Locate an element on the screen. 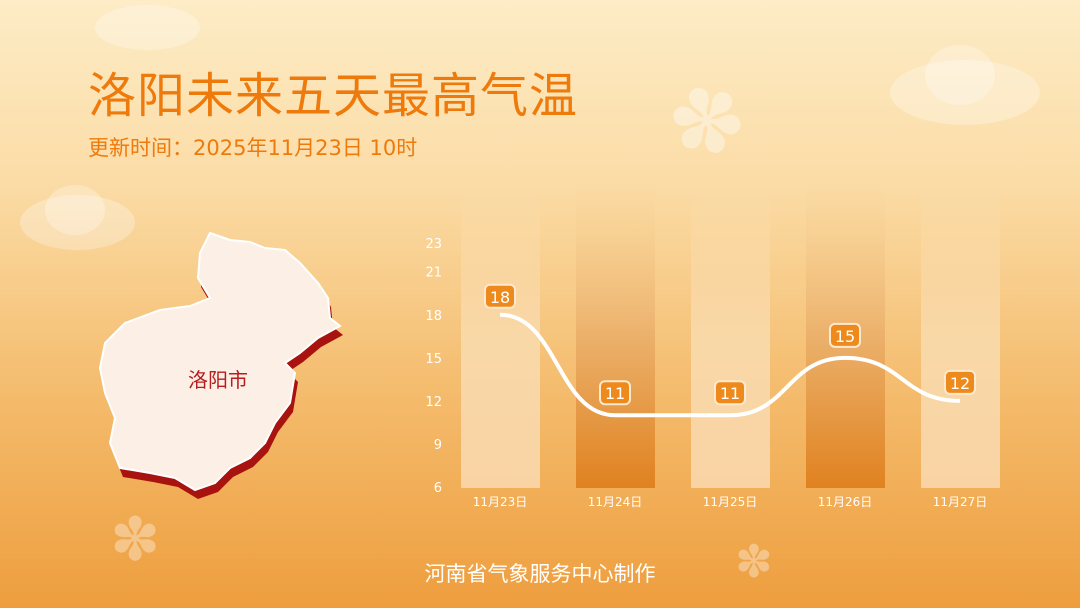  x-tick-label: 11月25日 is located at coordinates (730, 502).